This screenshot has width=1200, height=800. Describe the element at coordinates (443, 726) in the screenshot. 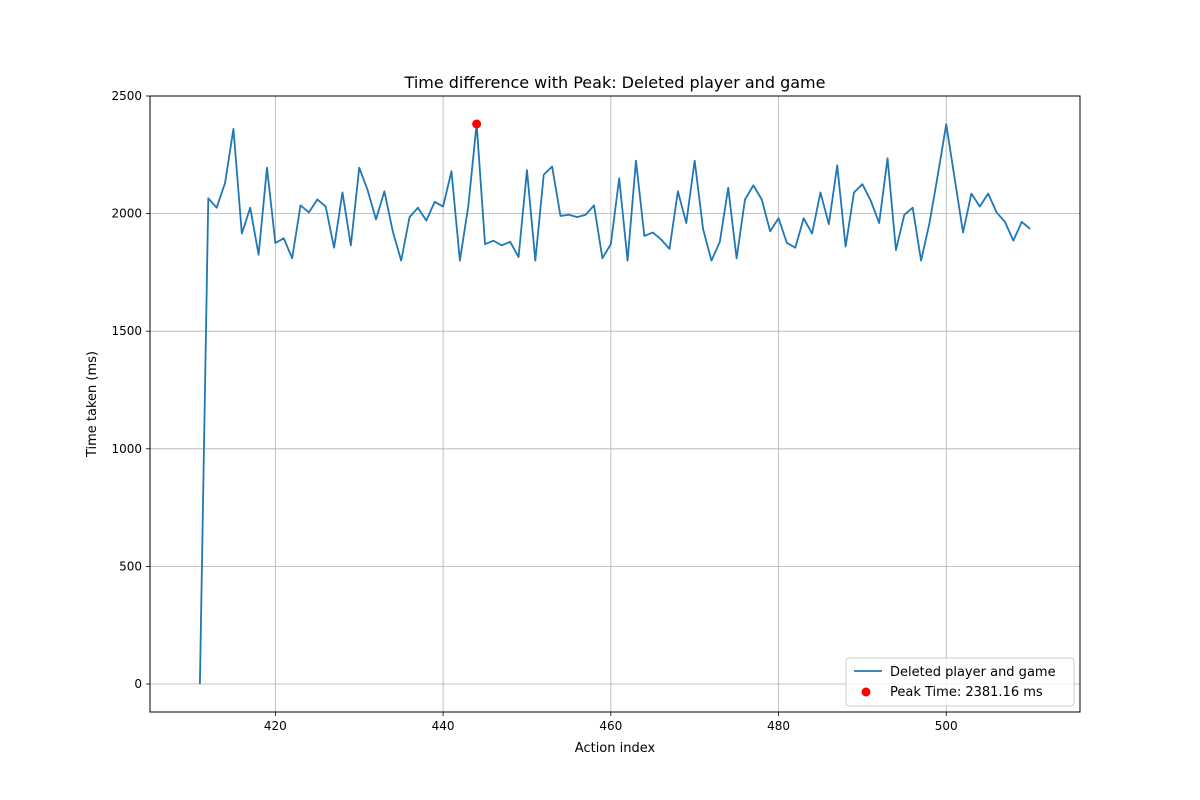

I see `x-tick-label: 440` at that location.